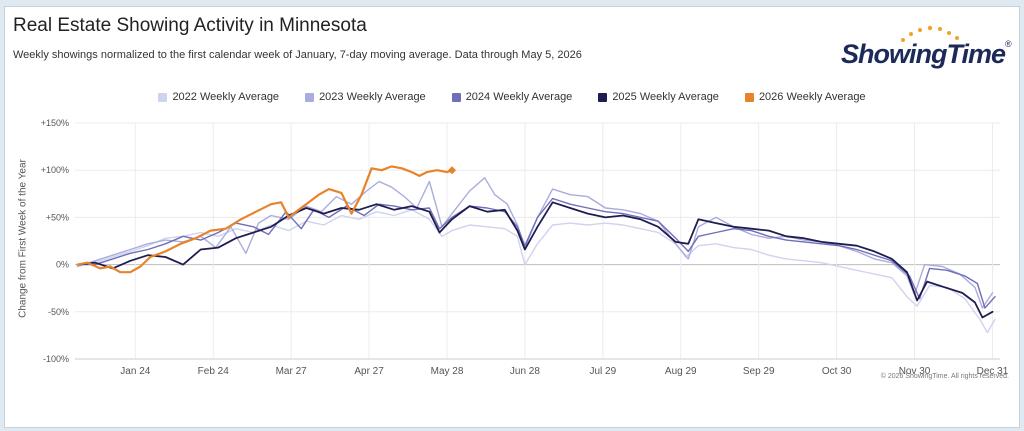 This screenshot has height=431, width=1024. I want to click on y-tick-label: +150%, so click(55, 123).